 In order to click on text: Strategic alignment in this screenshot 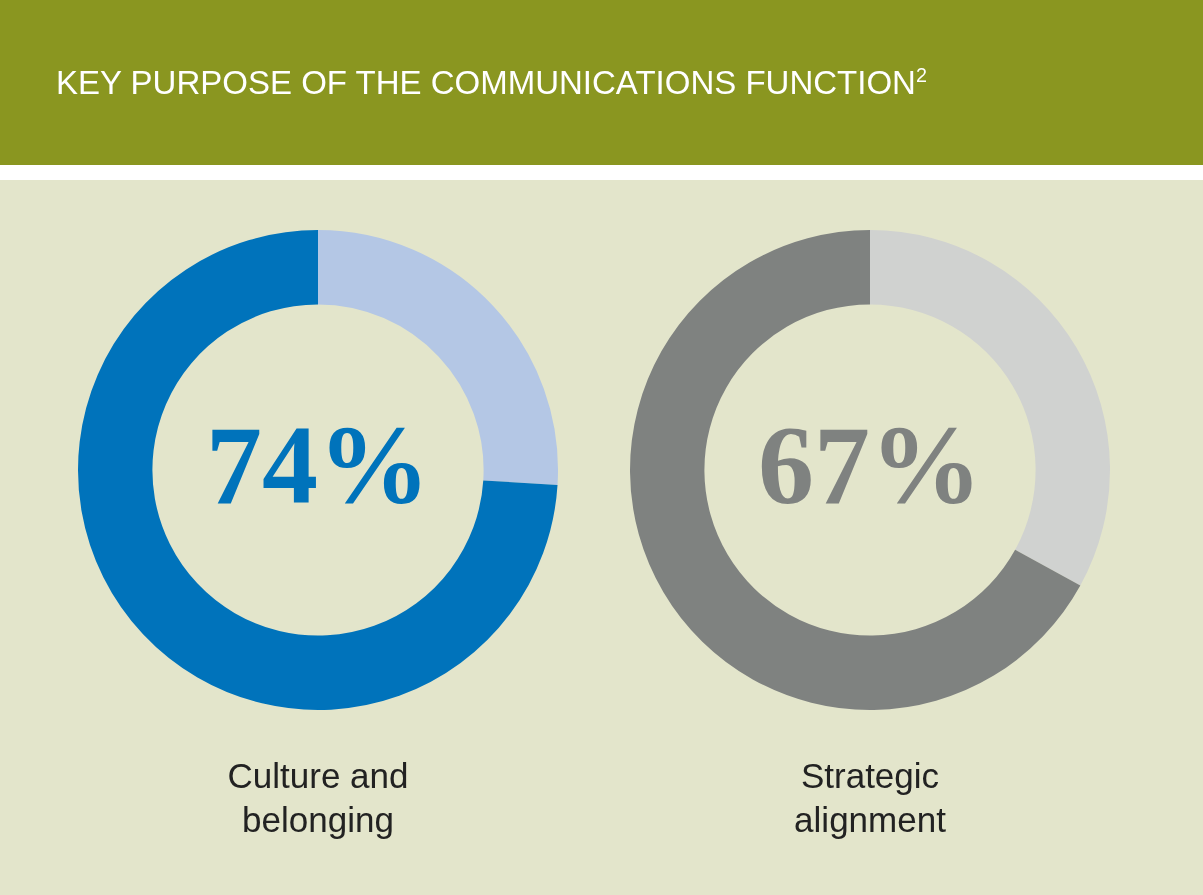, I will do `click(870, 798)`.